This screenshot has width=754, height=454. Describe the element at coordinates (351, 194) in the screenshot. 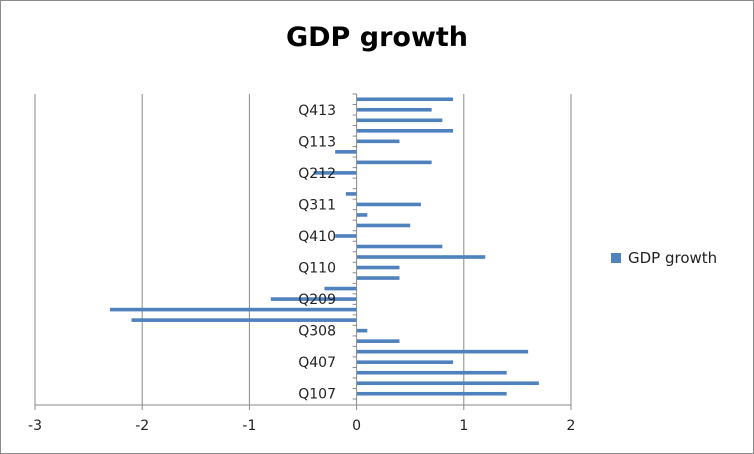

I see `bar-Q411` at that location.